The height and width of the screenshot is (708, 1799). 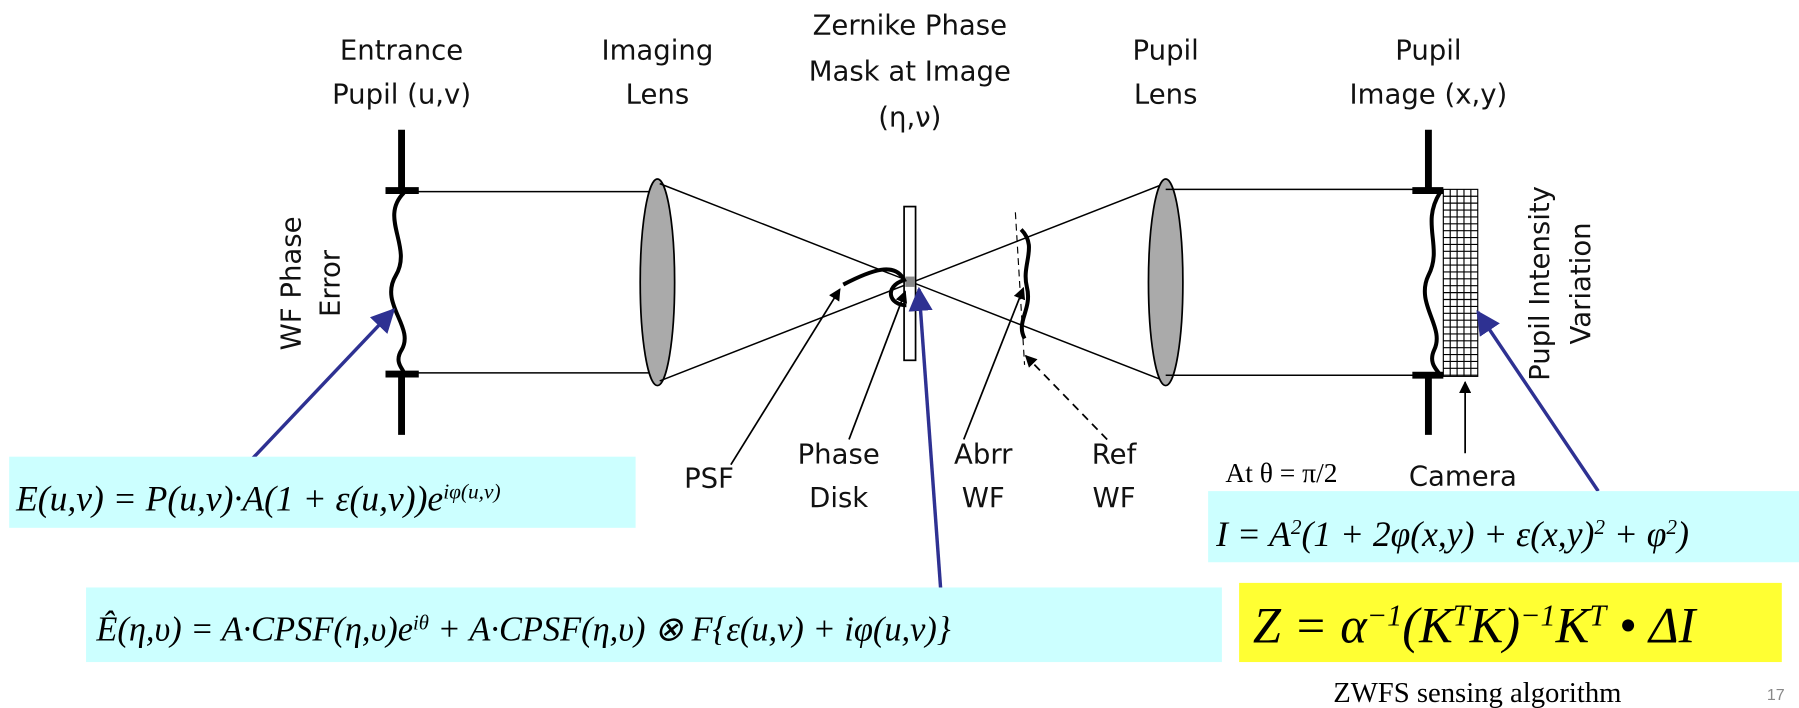 I want to click on label: Mask at Image, so click(x=910, y=71).